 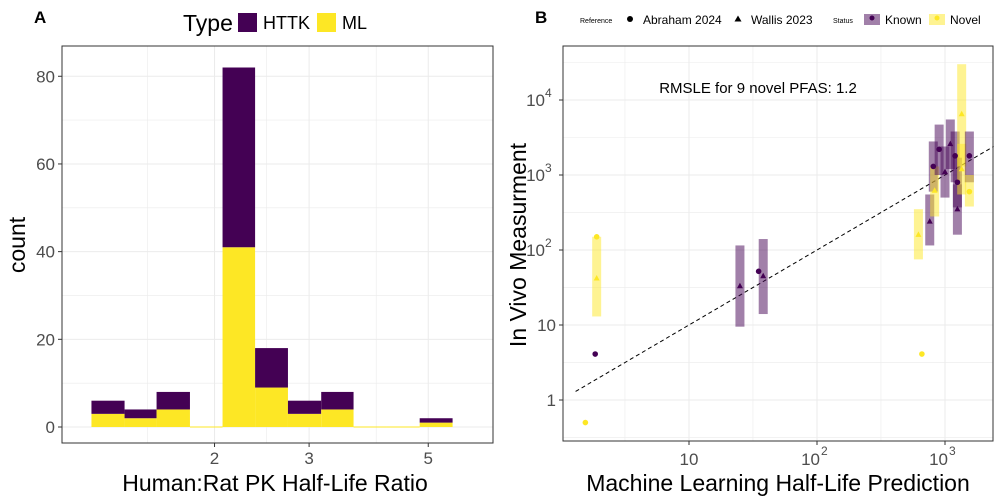 I want to click on legend-label-wallis-2023: Wallis 2023, so click(x=782, y=20).